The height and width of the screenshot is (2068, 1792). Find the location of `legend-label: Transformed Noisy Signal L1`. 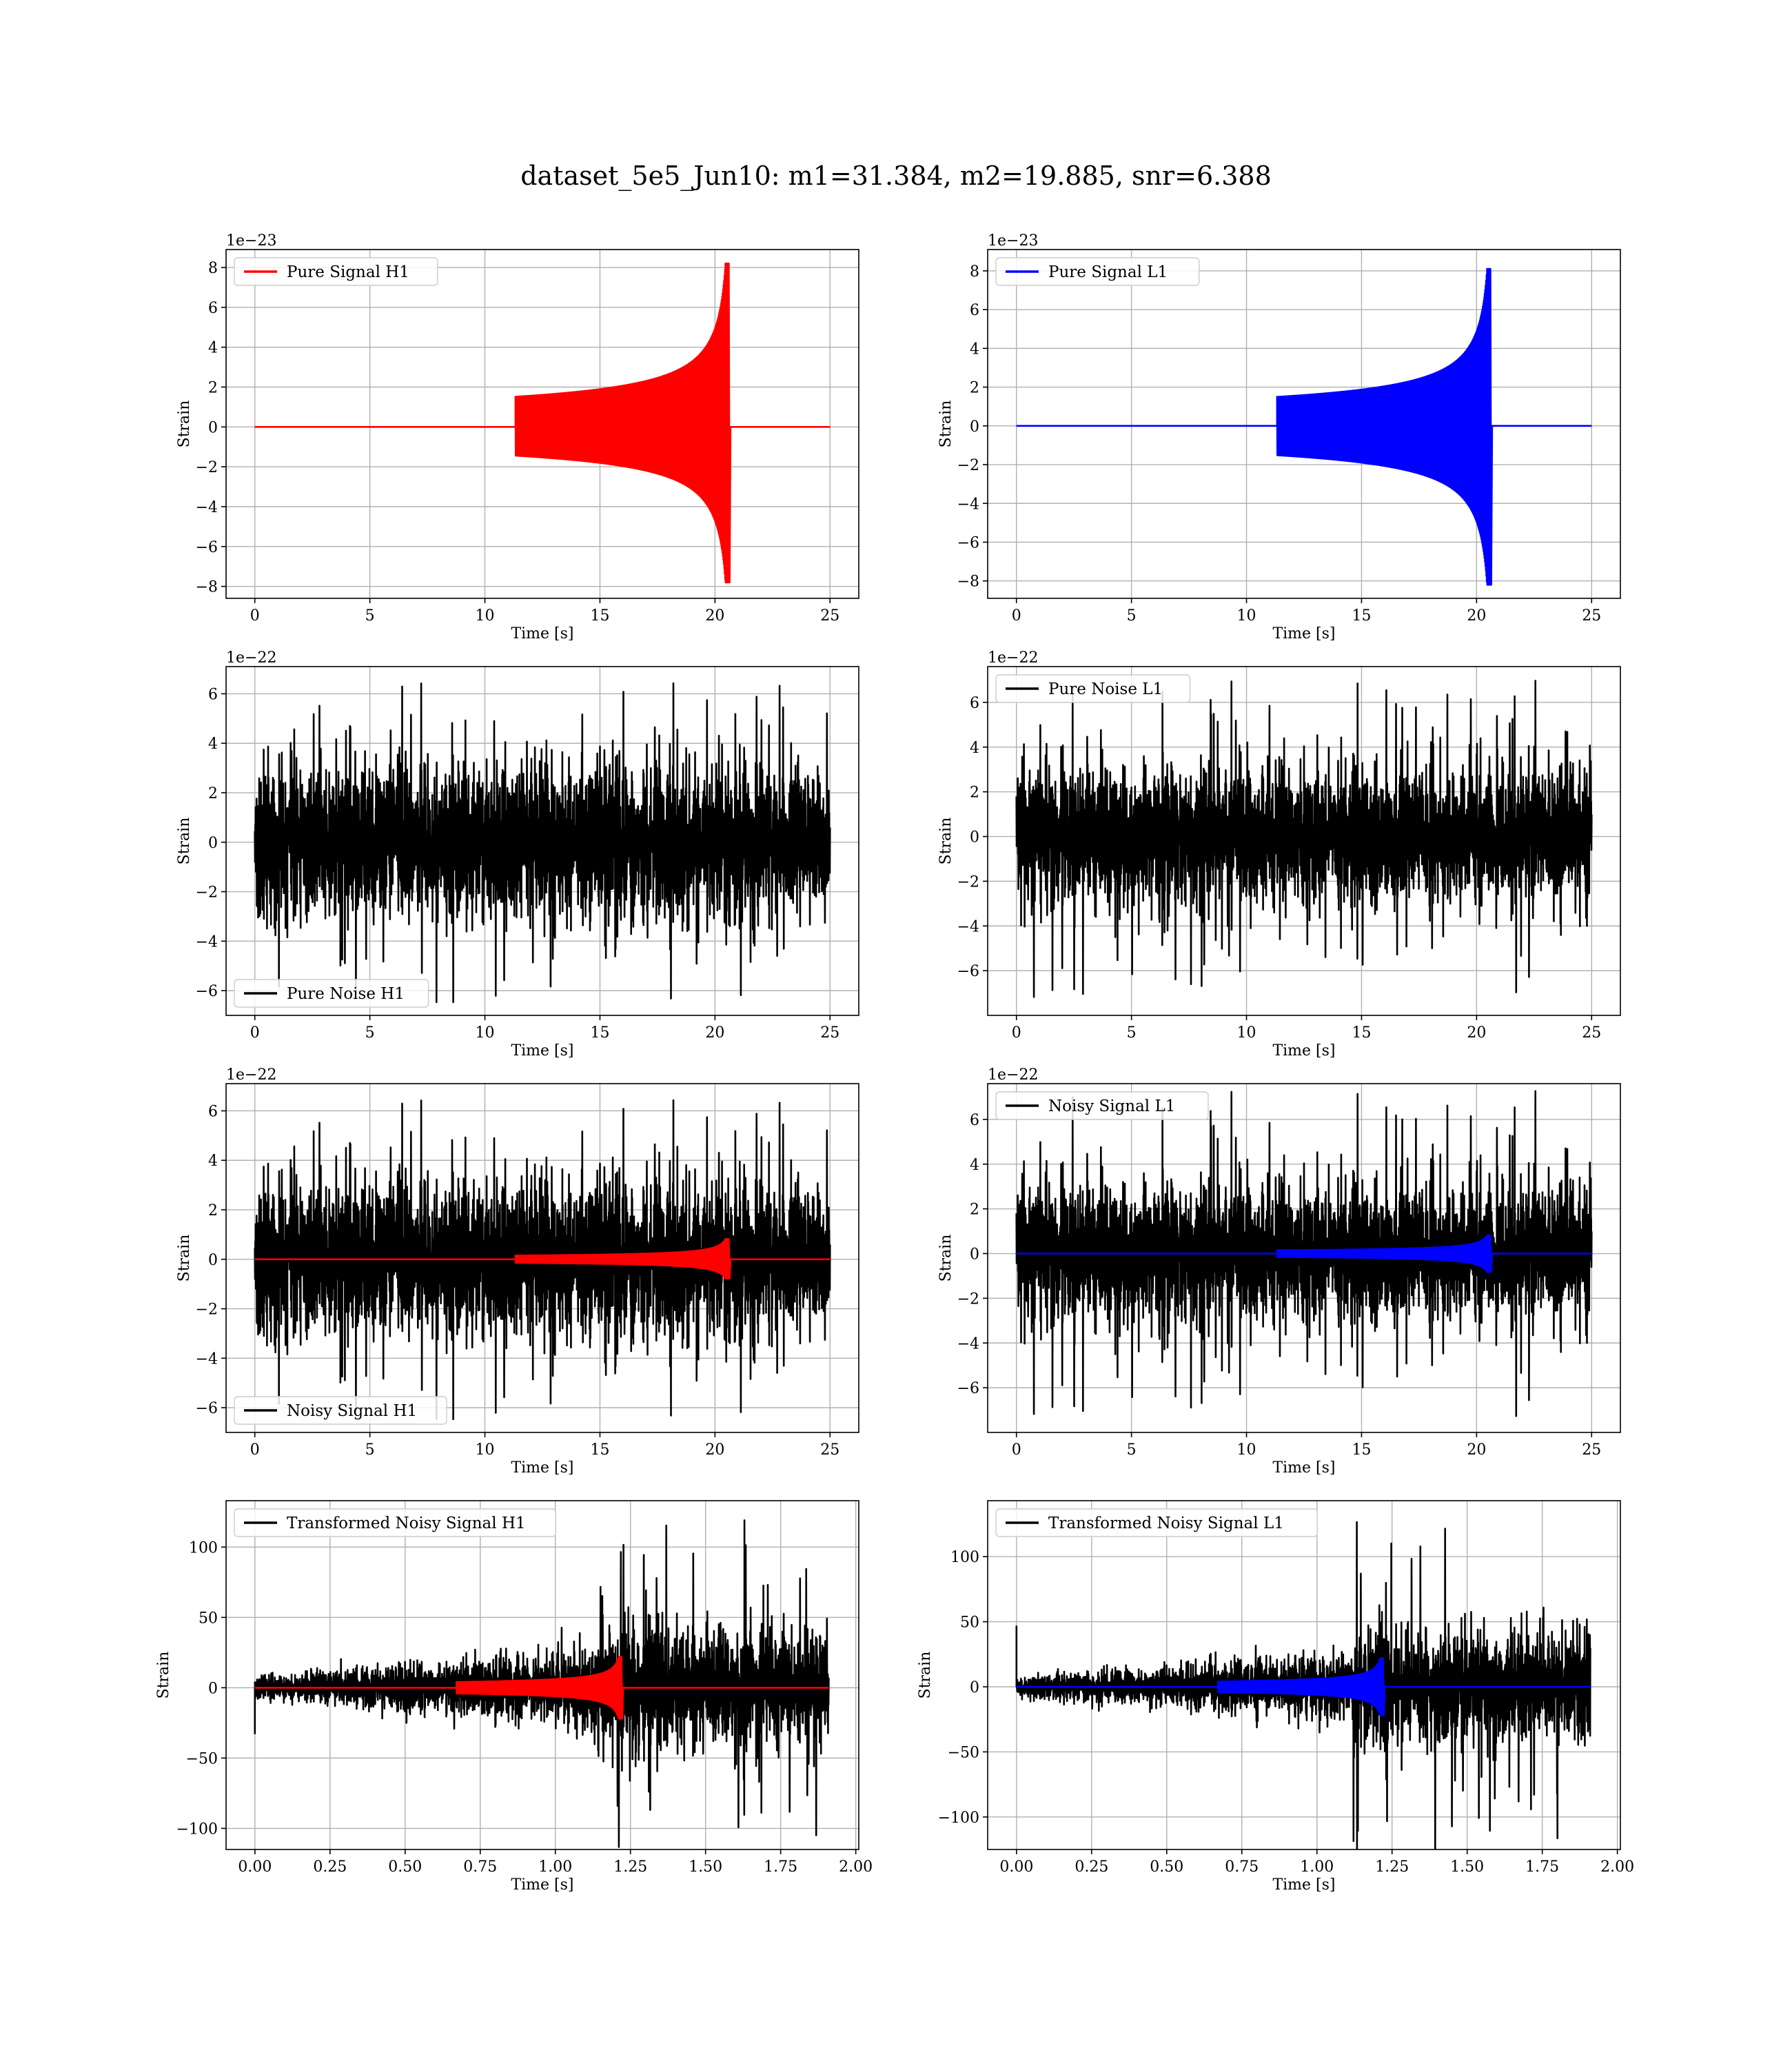

legend-label: Transformed Noisy Signal L1 is located at coordinates (1166, 1523).